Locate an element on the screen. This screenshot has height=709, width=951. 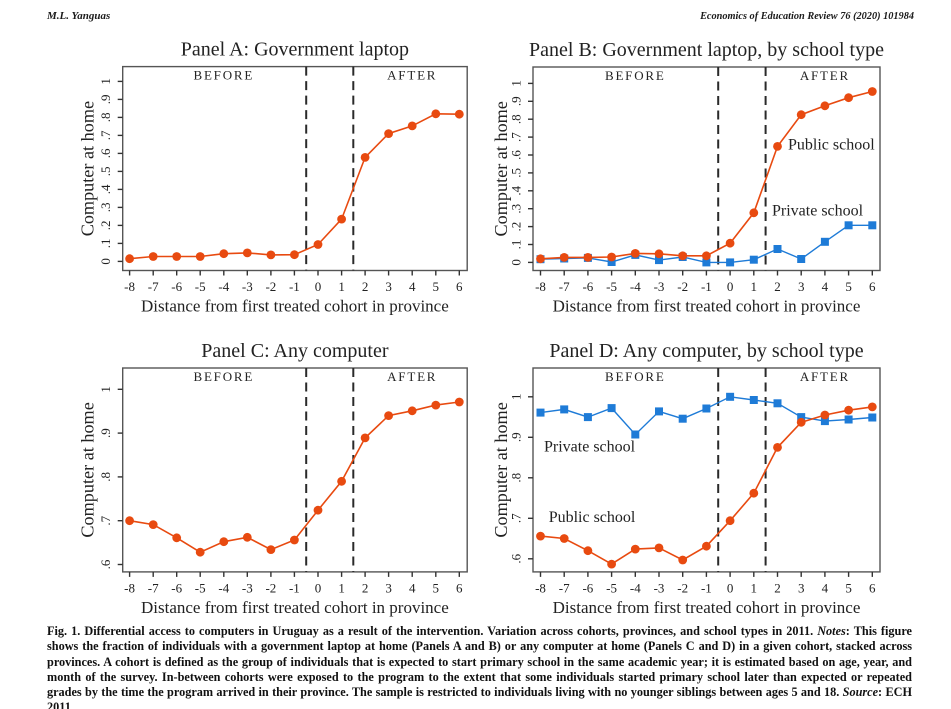
svg-text: Private school is located at coordinates (818, 211).